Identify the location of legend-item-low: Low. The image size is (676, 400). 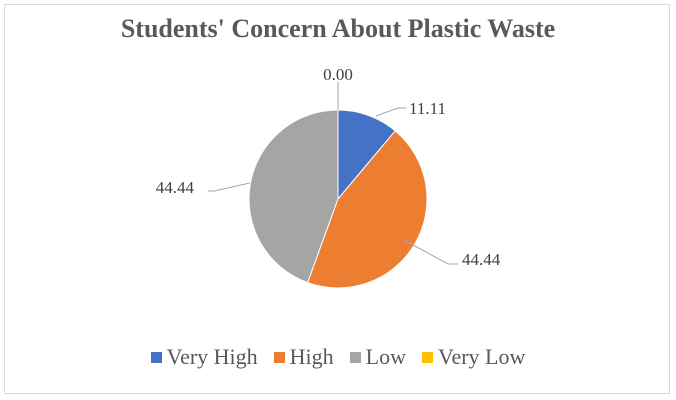
(377, 357).